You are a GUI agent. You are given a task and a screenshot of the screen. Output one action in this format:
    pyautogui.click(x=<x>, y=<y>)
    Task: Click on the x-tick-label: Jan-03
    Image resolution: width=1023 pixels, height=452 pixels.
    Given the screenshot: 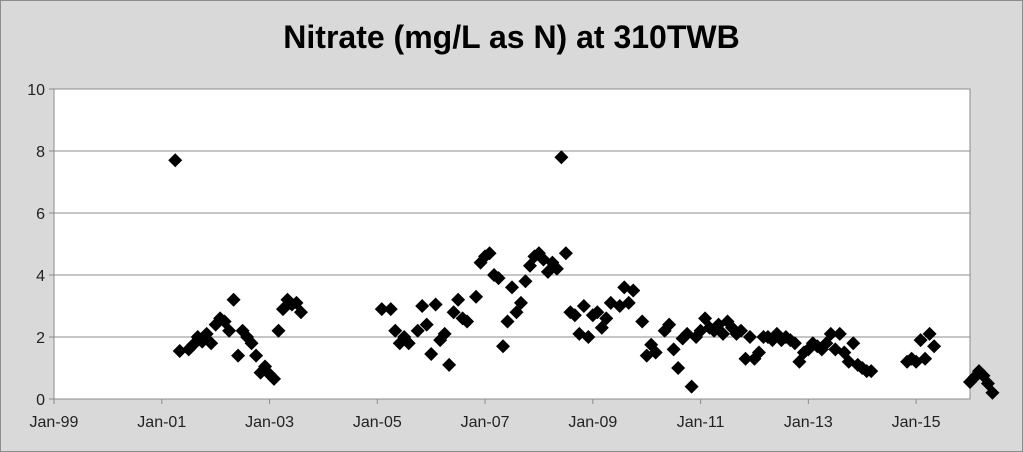 What is the action you would take?
    pyautogui.click(x=269, y=422)
    